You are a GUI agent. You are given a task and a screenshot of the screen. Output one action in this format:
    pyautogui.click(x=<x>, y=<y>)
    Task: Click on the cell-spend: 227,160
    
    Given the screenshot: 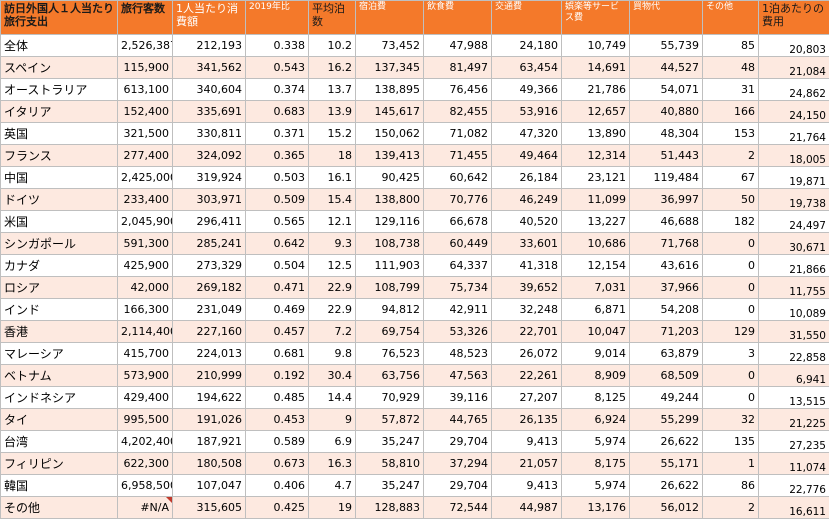 What is the action you would take?
    pyautogui.click(x=209, y=332)
    